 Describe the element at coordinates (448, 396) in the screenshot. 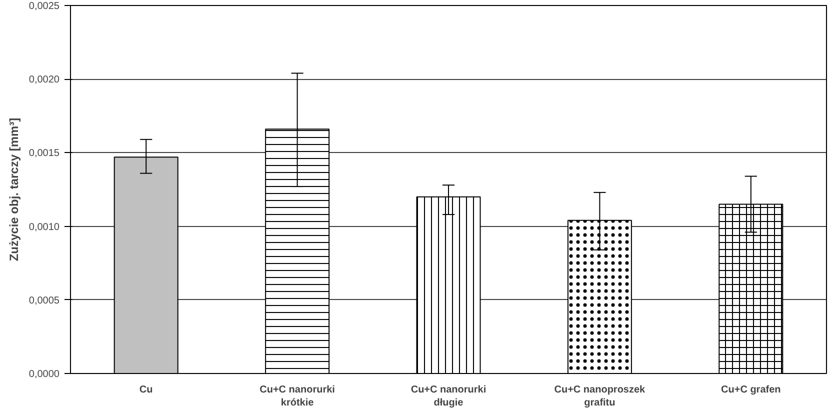

I see `x-tick-label: Cu+C nanorurki długie` at that location.